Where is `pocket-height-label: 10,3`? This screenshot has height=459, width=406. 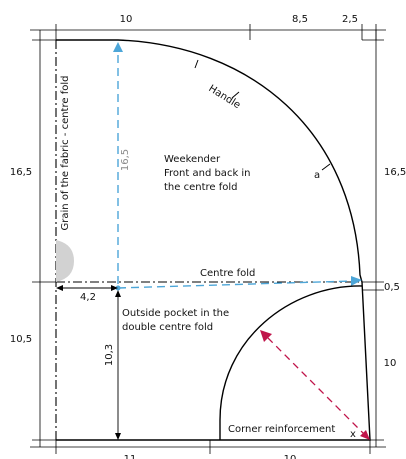
pocket-height-label: 10,3 is located at coordinates (109, 355).